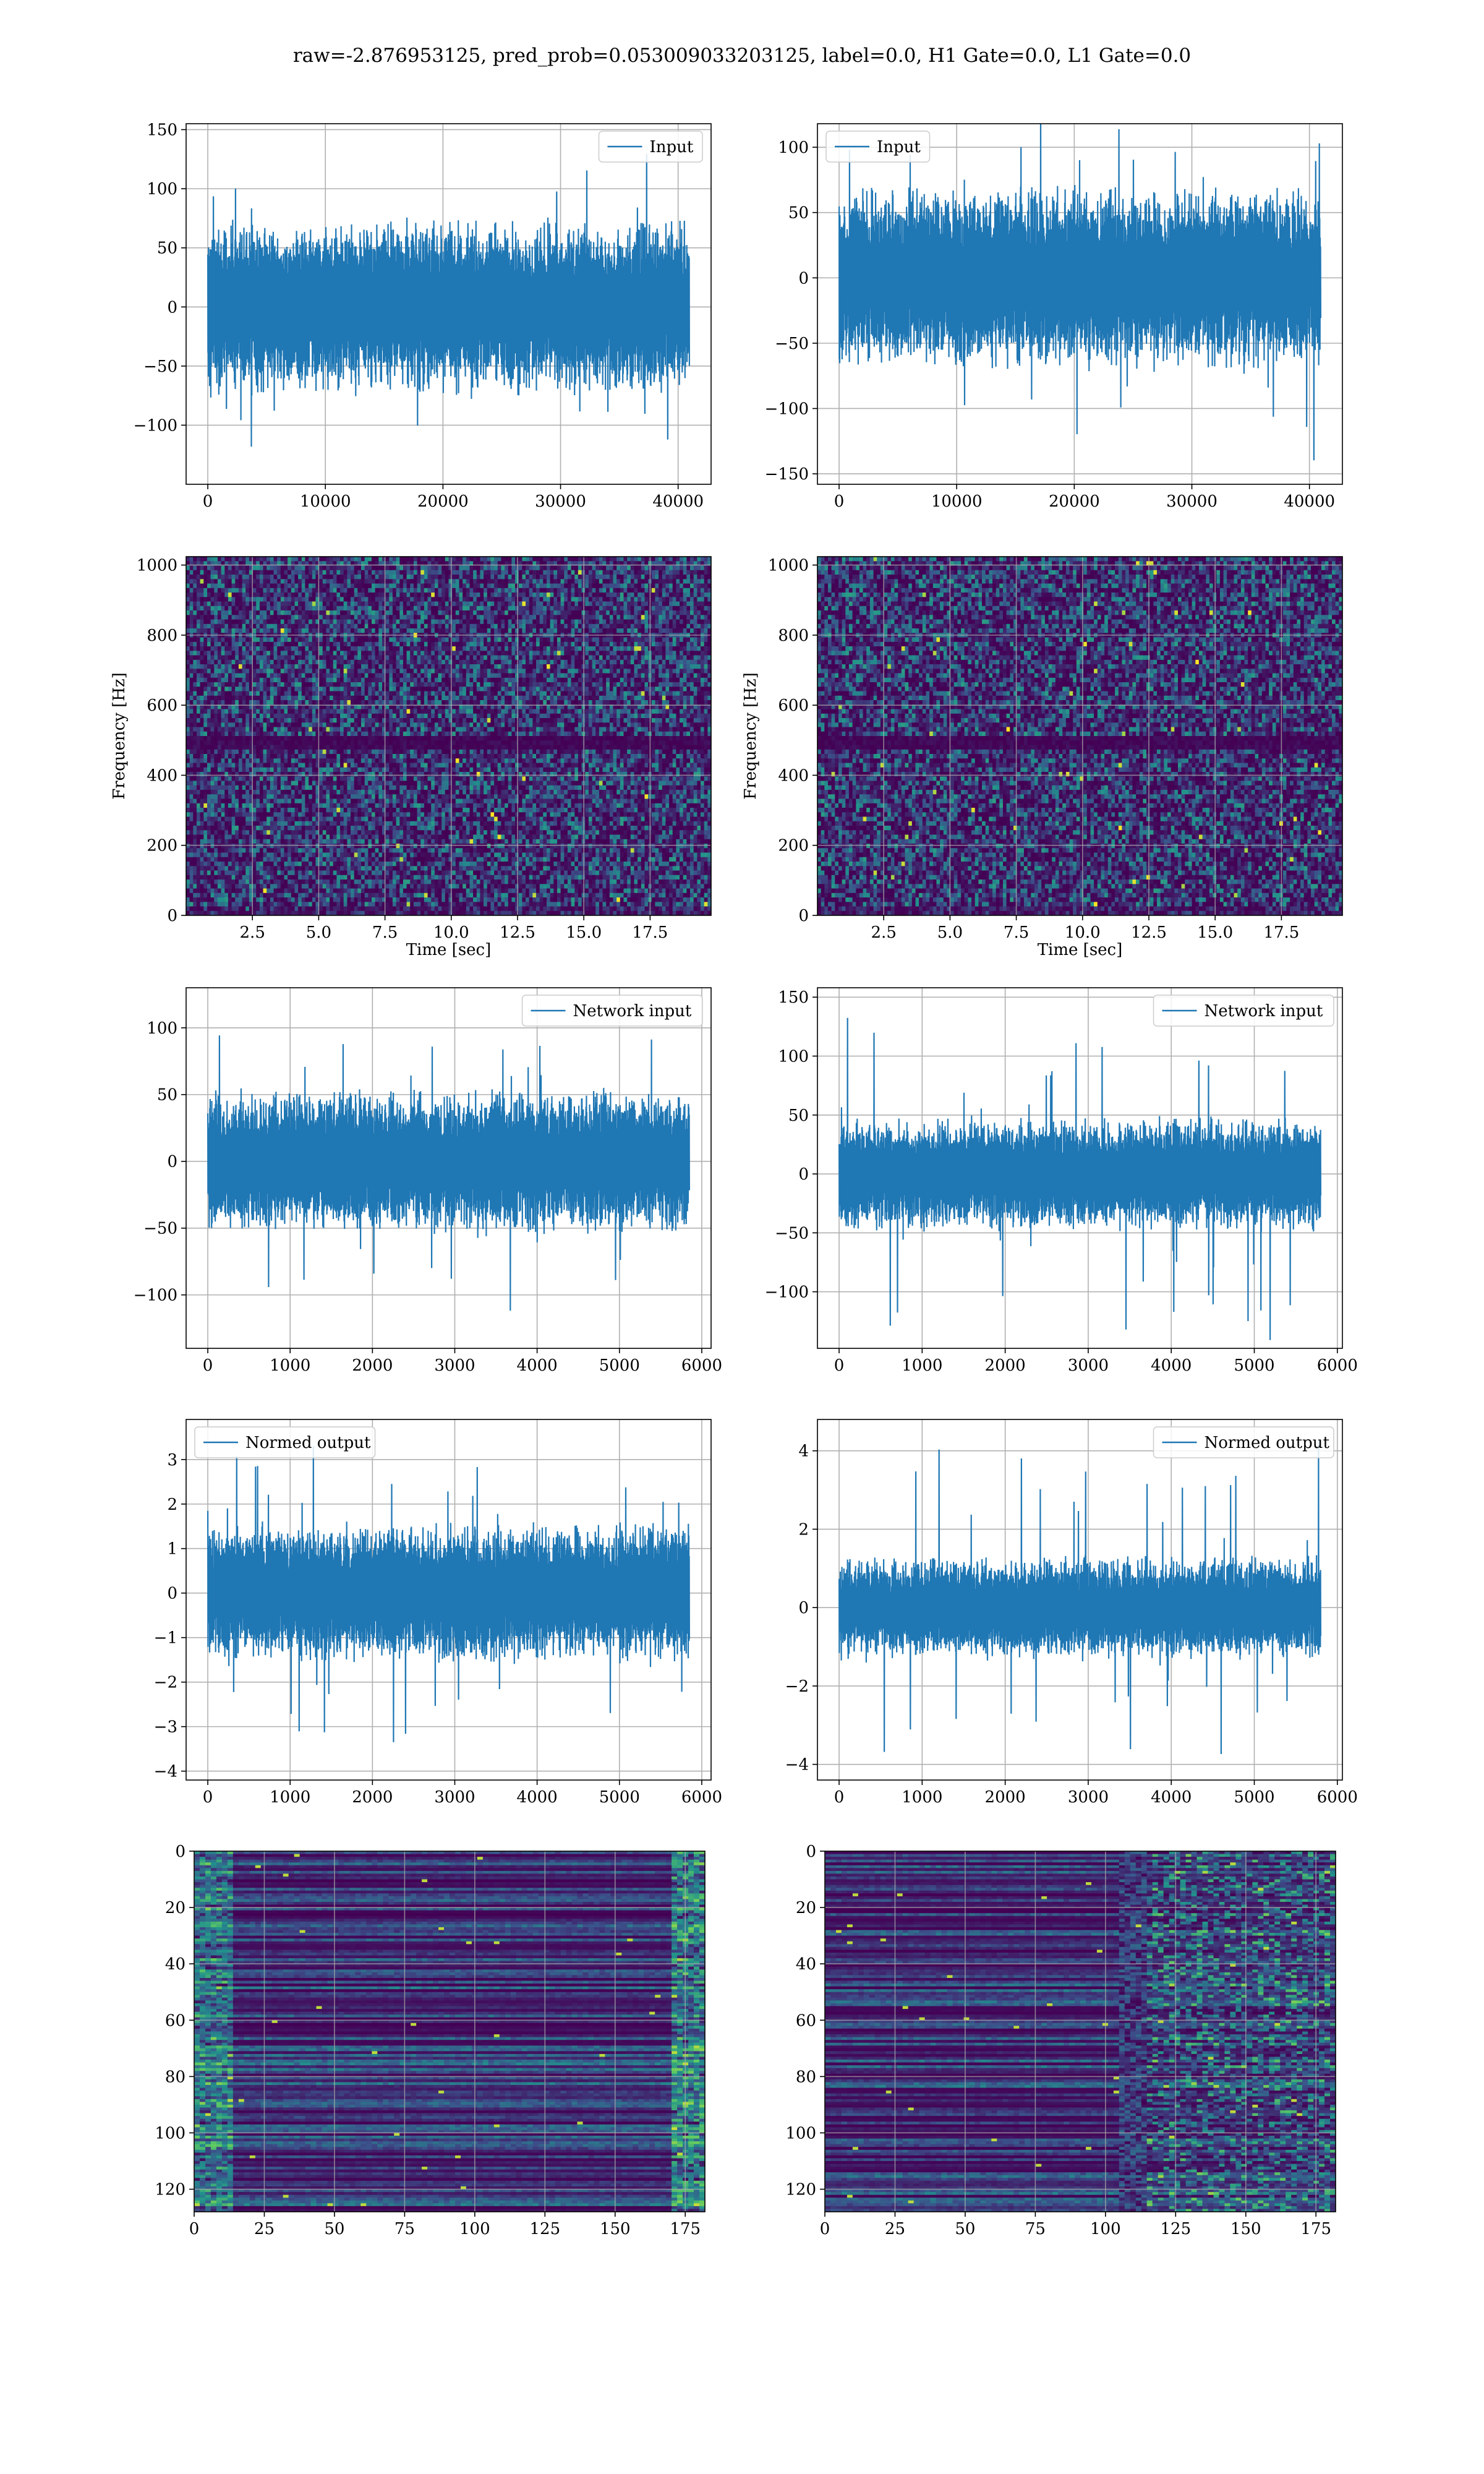 The width and height of the screenshot is (1484, 2474). I want to click on y-tick-label: 120, so click(170, 2190).